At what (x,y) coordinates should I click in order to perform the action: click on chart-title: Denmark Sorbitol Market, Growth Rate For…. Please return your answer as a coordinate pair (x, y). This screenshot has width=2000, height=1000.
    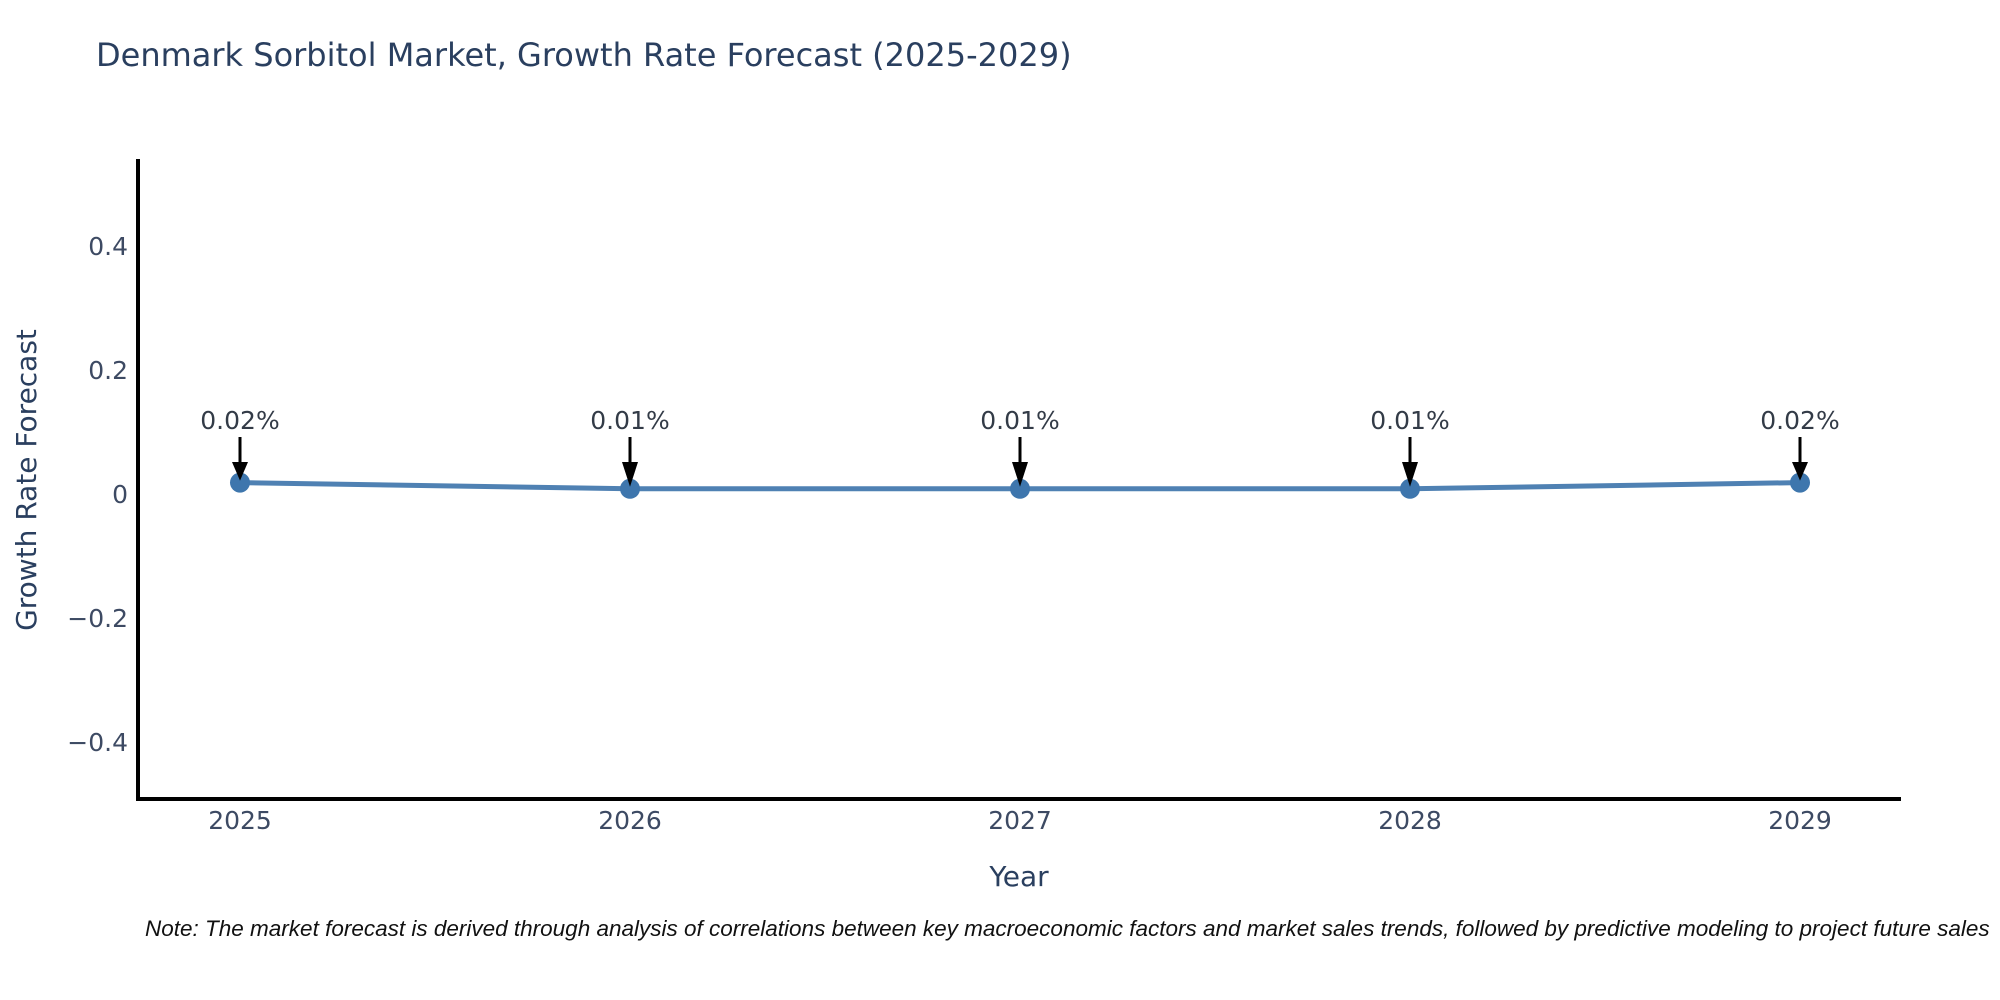
    Looking at the image, I should click on (584, 55).